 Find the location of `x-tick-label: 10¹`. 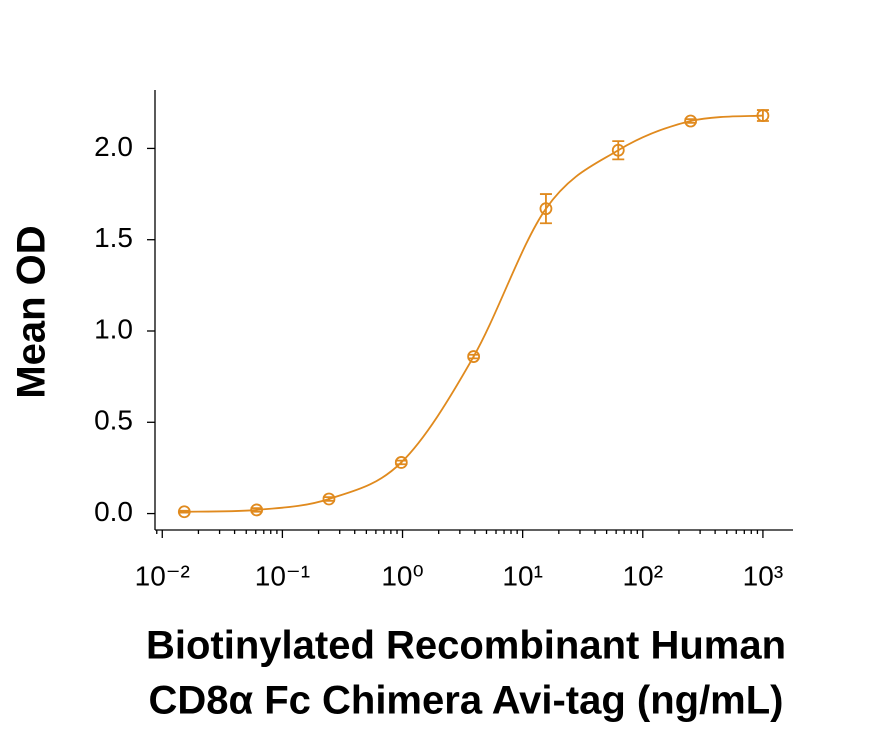

x-tick-label: 10¹ is located at coordinates (522, 575).